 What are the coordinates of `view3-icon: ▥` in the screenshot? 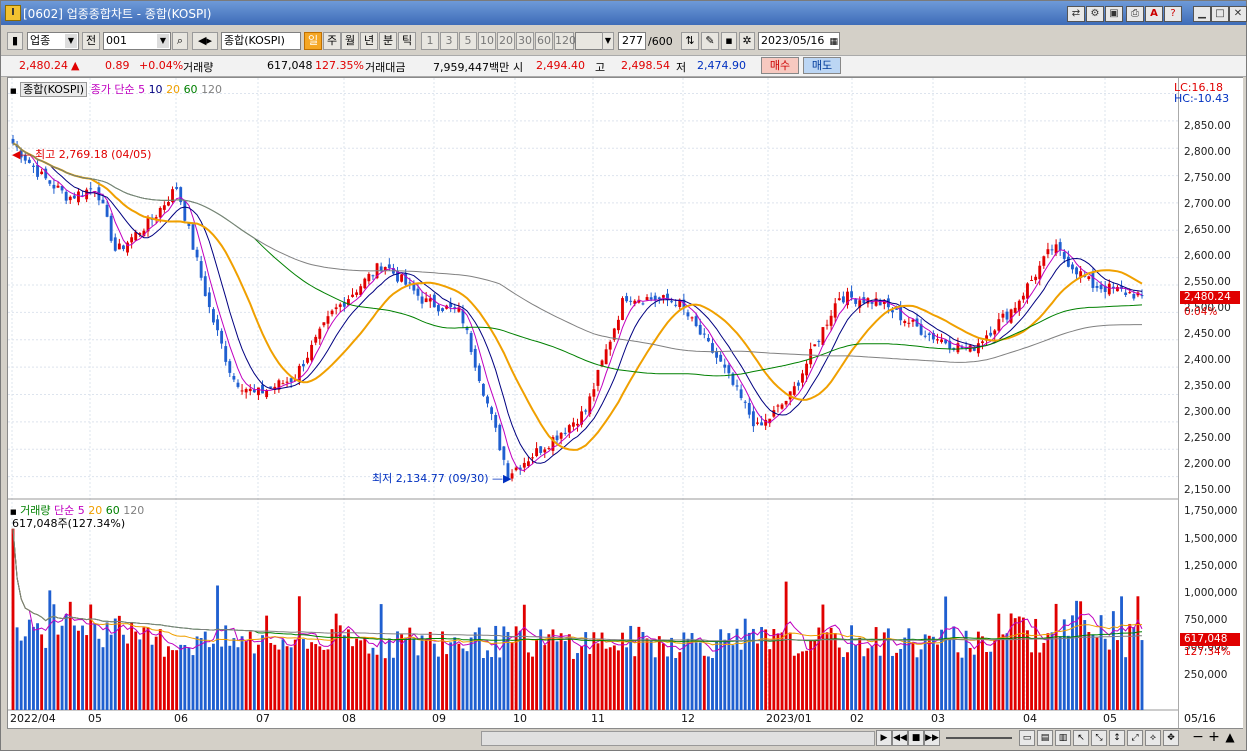 It's located at (1063, 738).